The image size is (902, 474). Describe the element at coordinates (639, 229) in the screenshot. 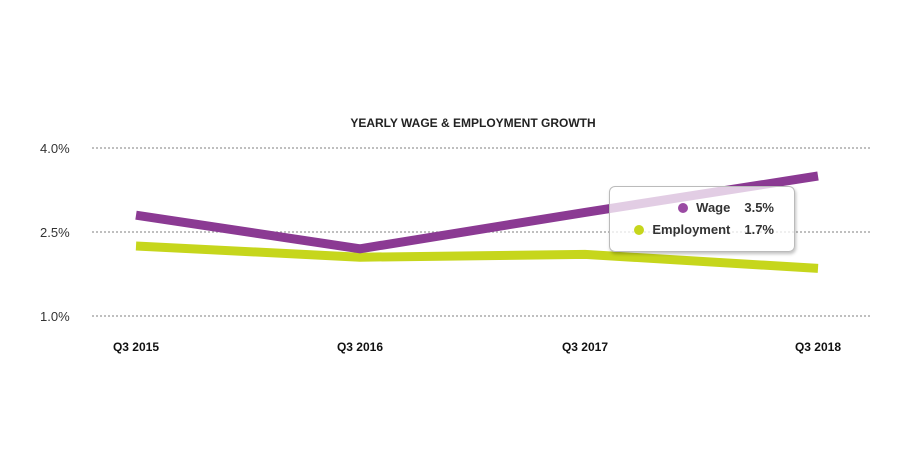

I see `employment-marker-icon` at that location.